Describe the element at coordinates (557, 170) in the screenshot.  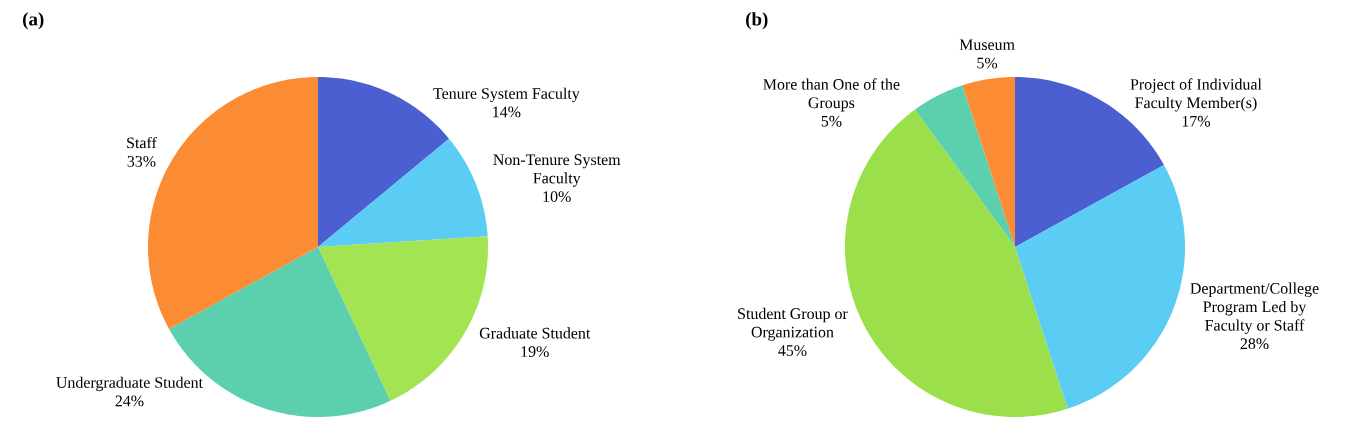
I see `slice-label: Non-Tenure System Faculty` at that location.